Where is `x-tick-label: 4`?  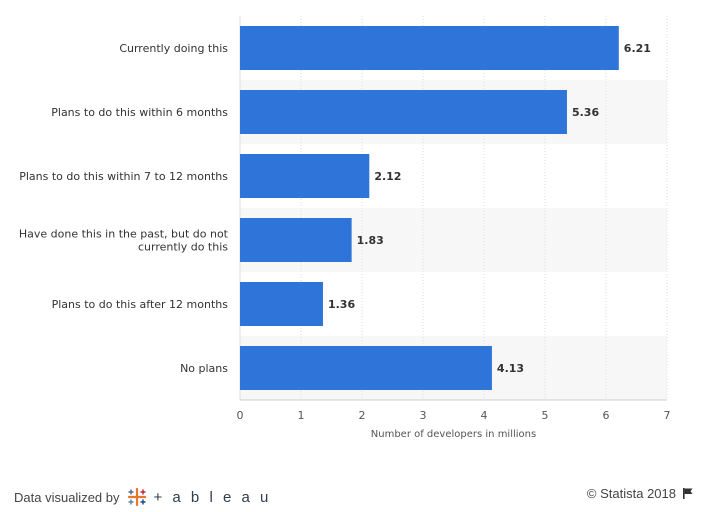
x-tick-label: 4 is located at coordinates (484, 415).